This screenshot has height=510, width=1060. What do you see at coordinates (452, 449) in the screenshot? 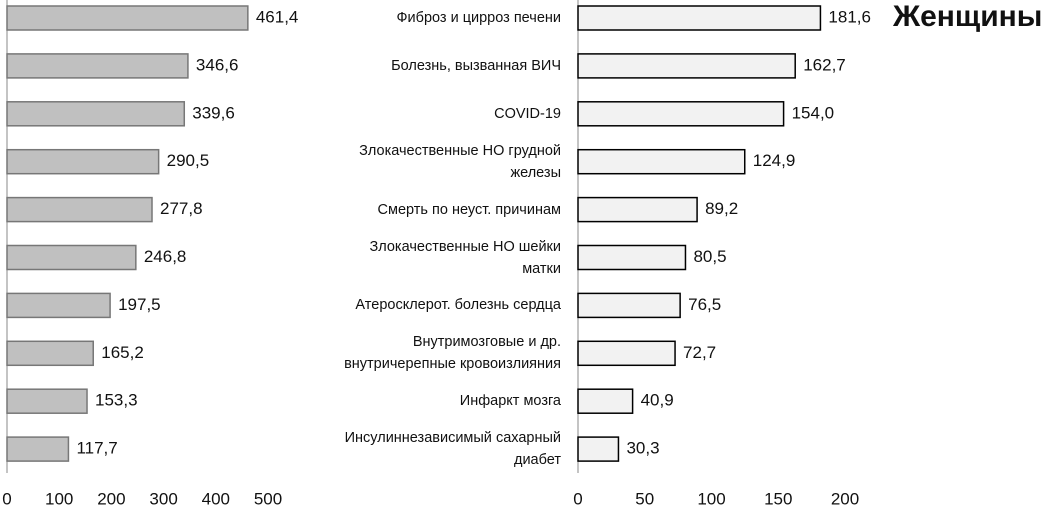
I see `category-label: Инсулиннезависимый сахарный диабет` at bounding box center [452, 449].